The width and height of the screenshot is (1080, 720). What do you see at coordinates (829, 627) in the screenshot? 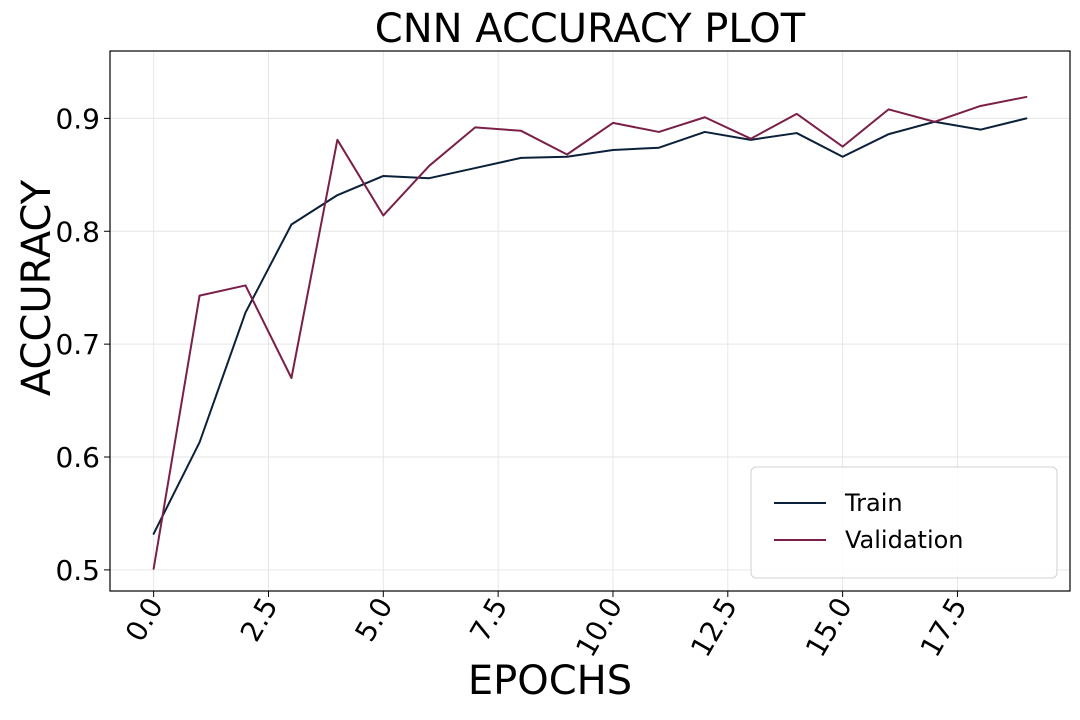
I see `x-tick-label: 15.0` at bounding box center [829, 627].